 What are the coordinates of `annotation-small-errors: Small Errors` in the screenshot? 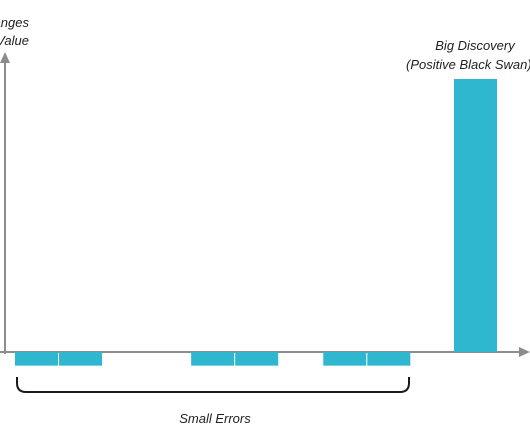 It's located at (215, 418).